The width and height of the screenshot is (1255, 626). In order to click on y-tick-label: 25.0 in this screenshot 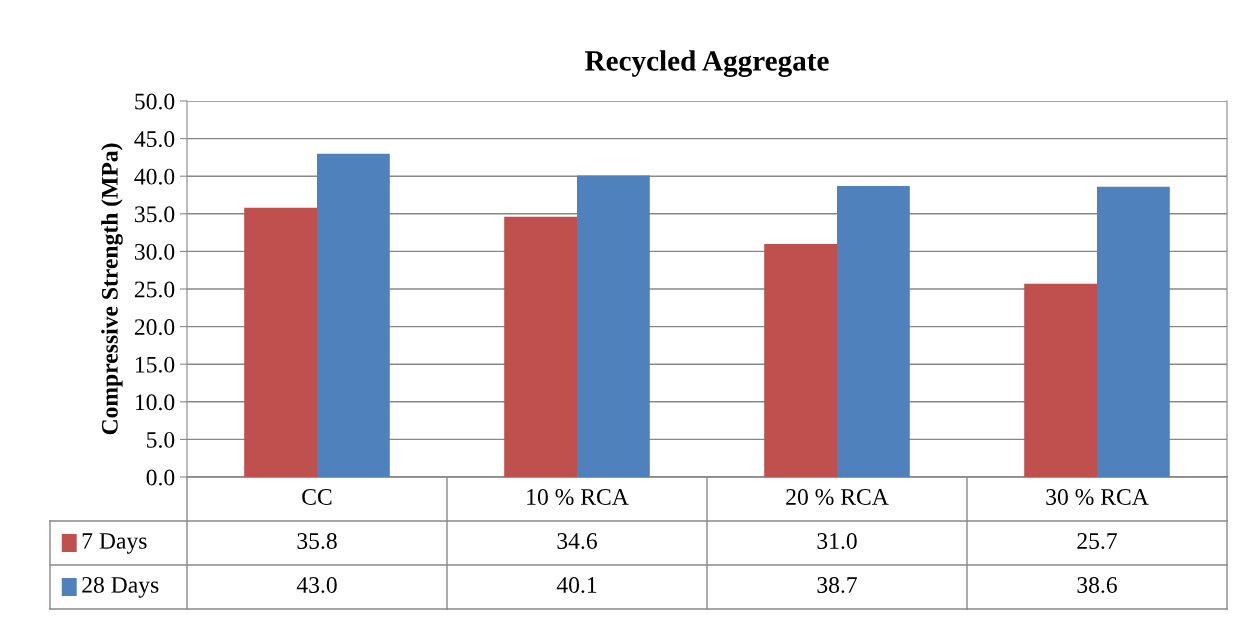, I will do `click(154, 289)`.